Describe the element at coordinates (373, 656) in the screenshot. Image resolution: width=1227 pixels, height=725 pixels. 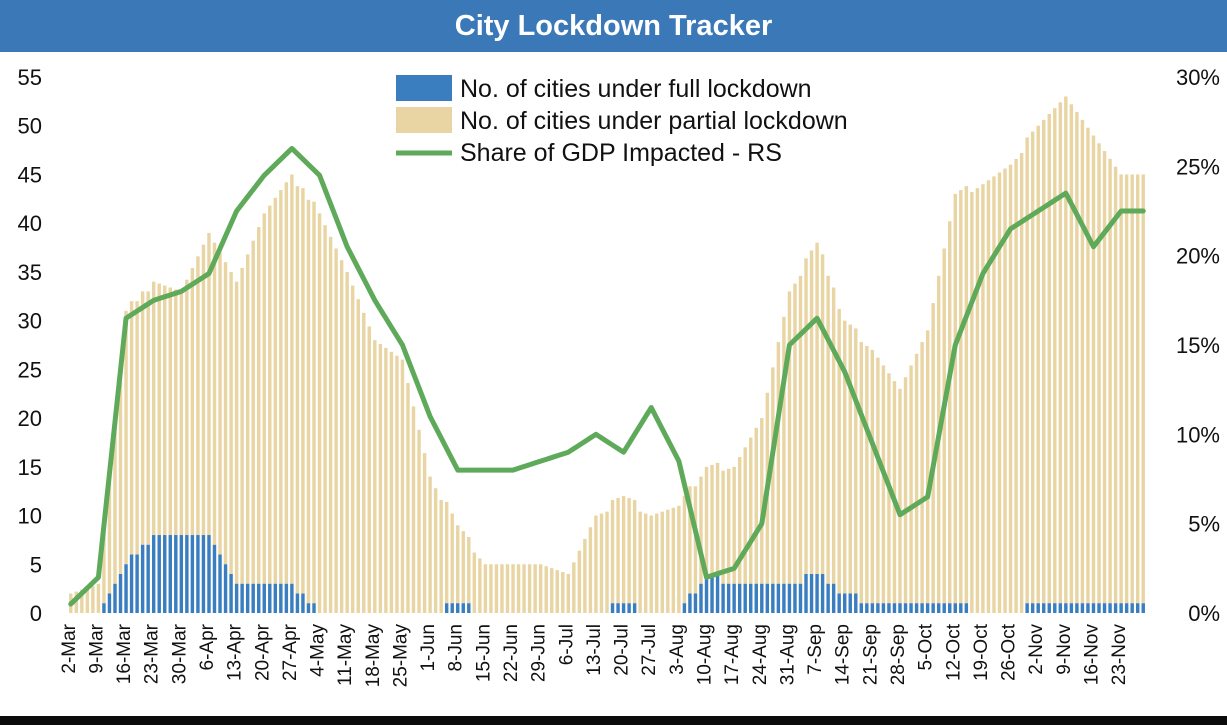
I see `x-tick-label: 18-May` at that location.